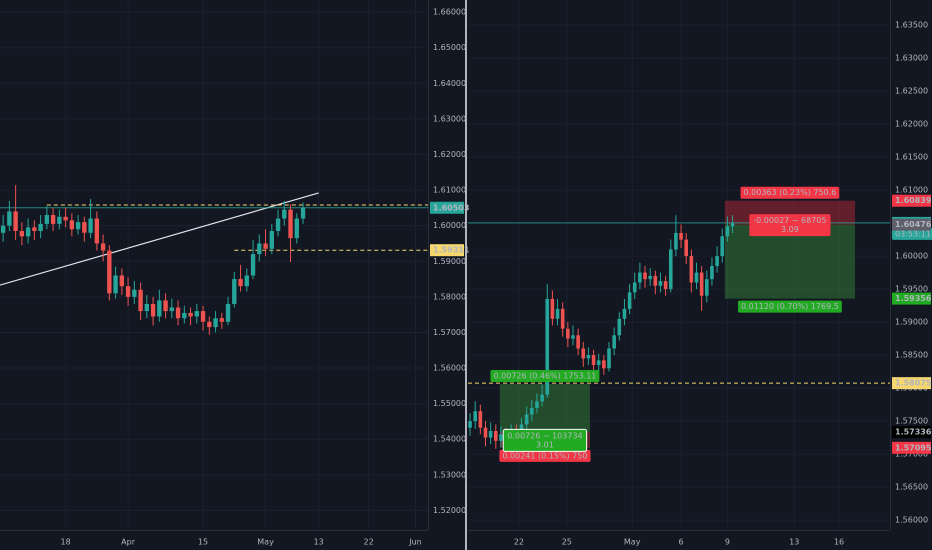 This screenshot has height=550, width=932. I want to click on x-tick-label: 18, so click(66, 542).